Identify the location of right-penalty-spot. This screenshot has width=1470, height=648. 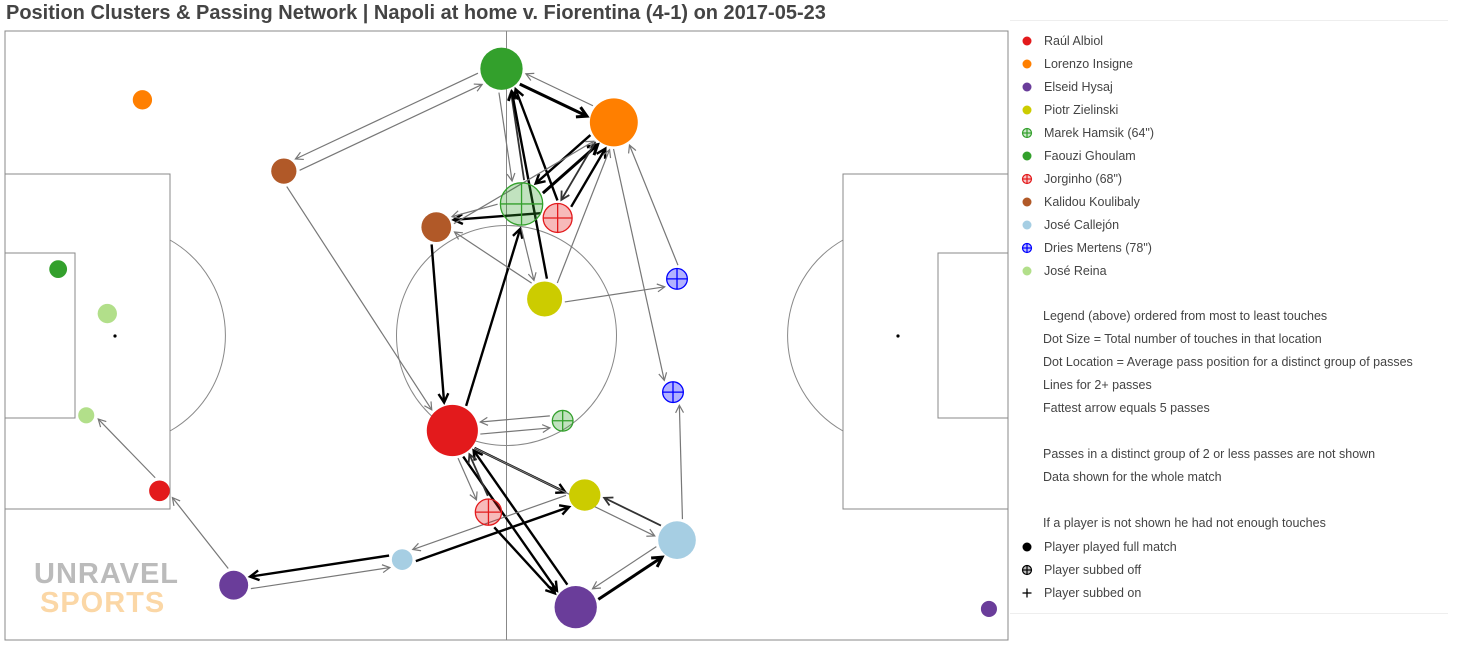
(898, 336).